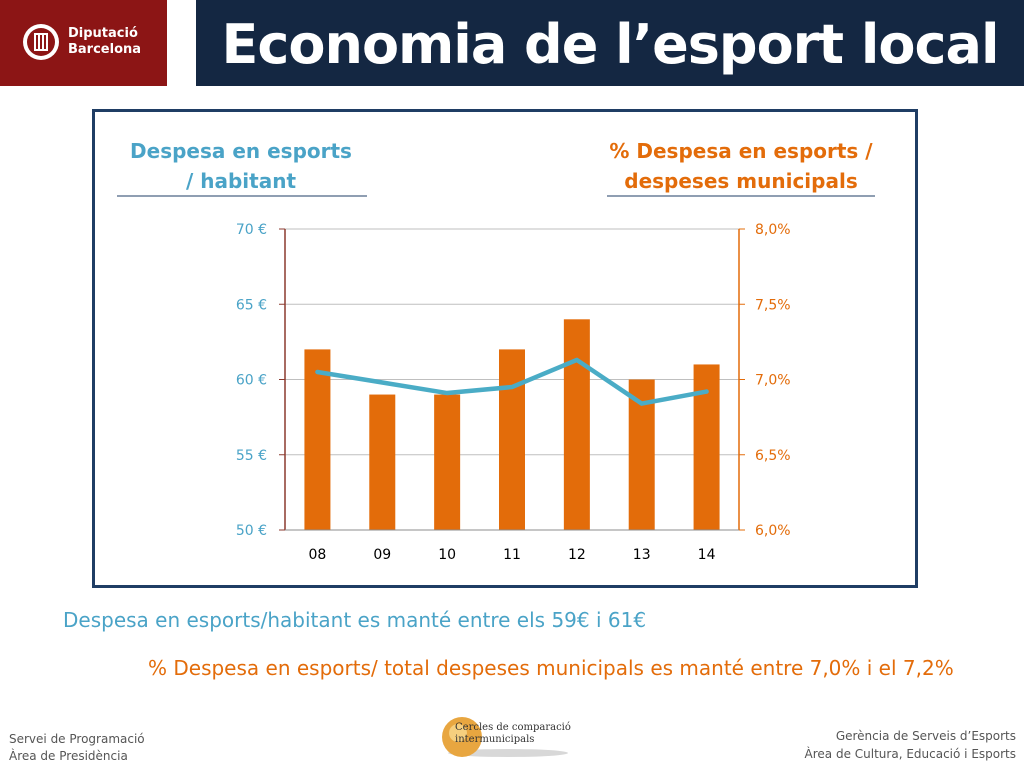 This screenshot has width=1024, height=768. I want to click on footer-logo-line2: intermunicipals, so click(495, 739).